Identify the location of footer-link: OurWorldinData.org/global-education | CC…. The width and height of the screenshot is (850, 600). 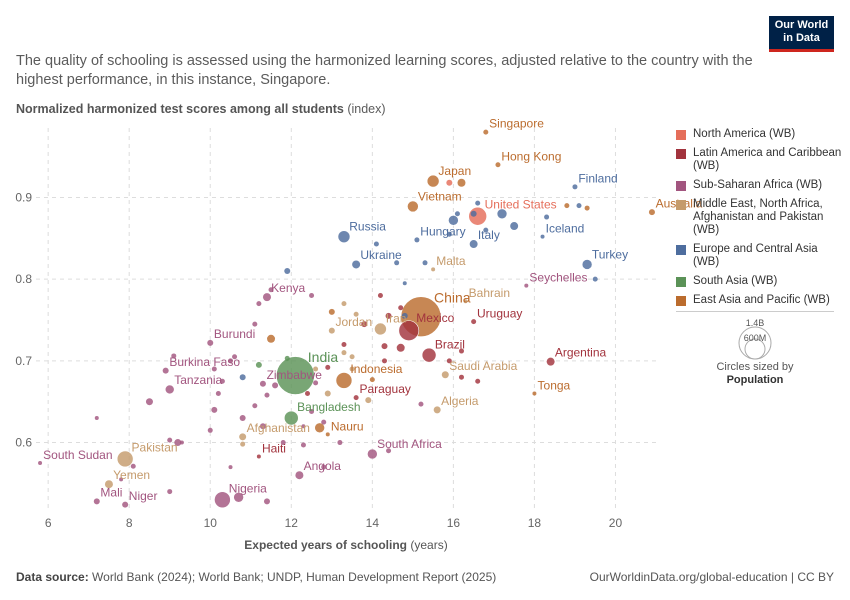
(711, 577).